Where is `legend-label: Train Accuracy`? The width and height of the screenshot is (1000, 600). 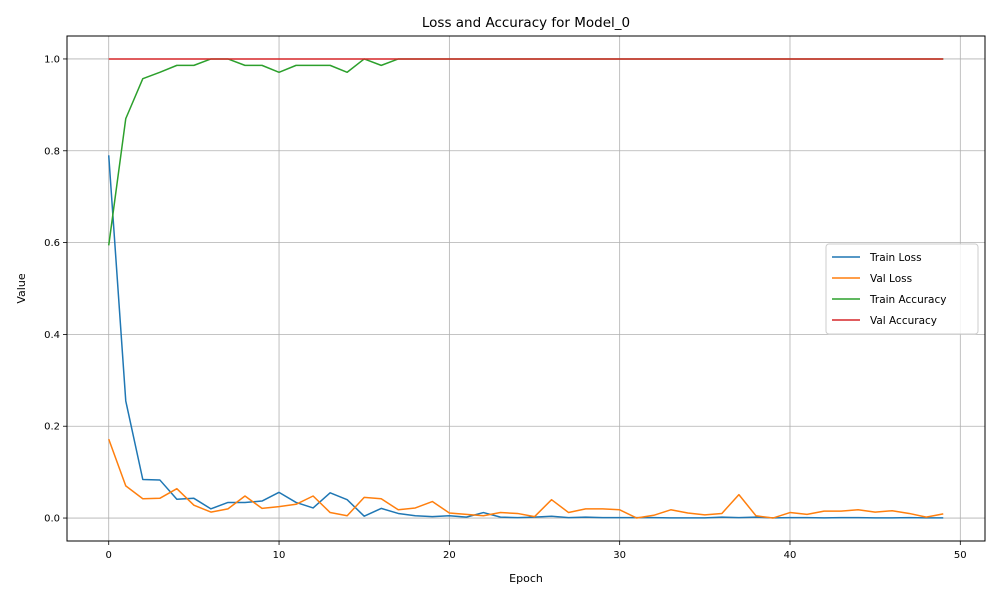
legend-label: Train Accuracy is located at coordinates (907, 300).